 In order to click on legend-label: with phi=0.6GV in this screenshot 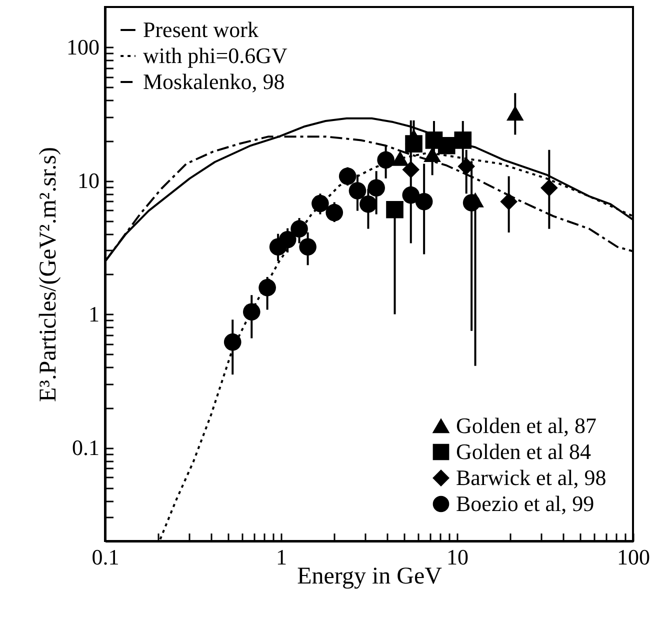, I will do `click(215, 55)`.